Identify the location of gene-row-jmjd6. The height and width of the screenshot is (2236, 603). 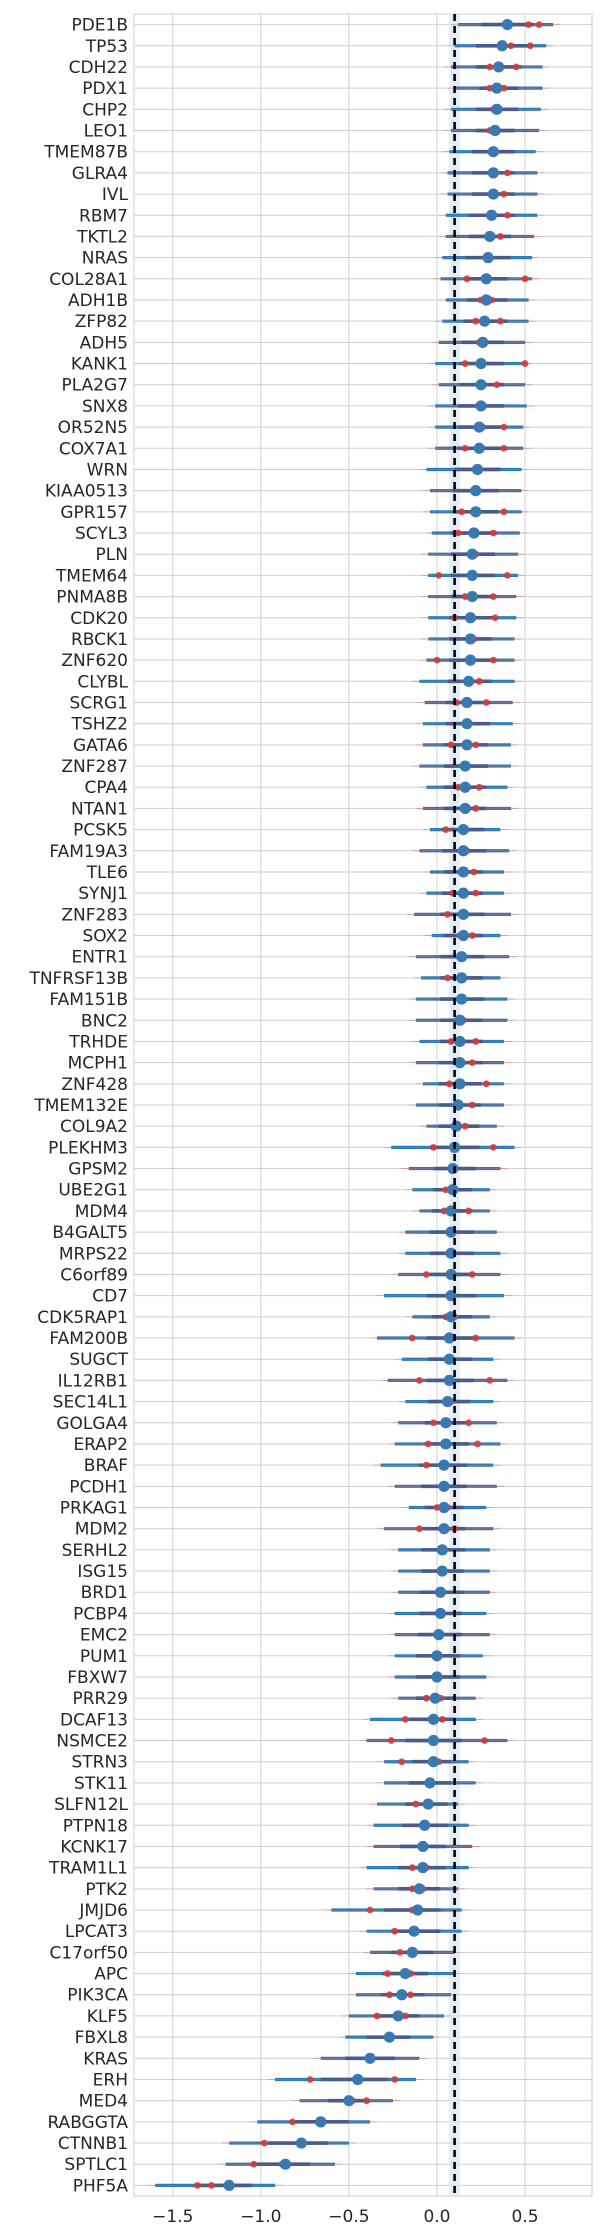
(396, 1910).